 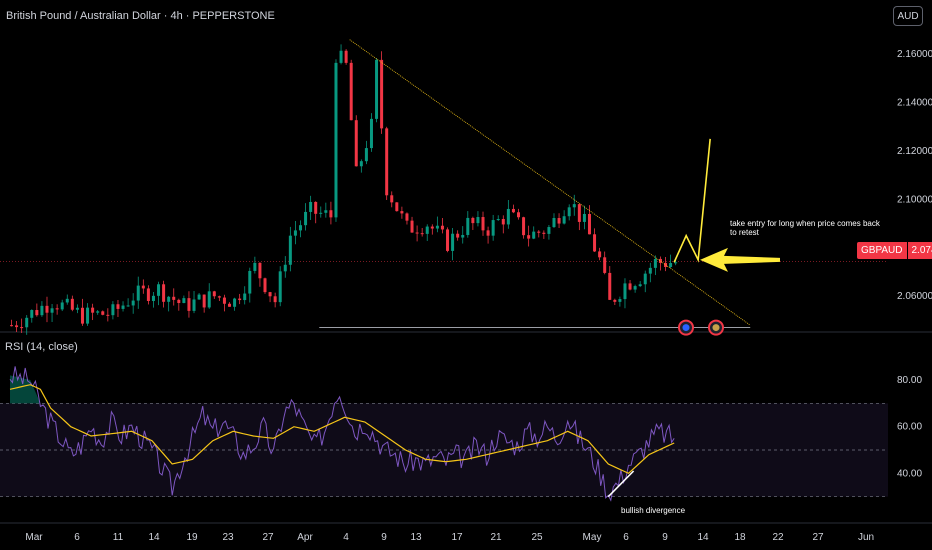 I want to click on last-price-tag: GBPAUD 2.07439, so click(x=894, y=250).